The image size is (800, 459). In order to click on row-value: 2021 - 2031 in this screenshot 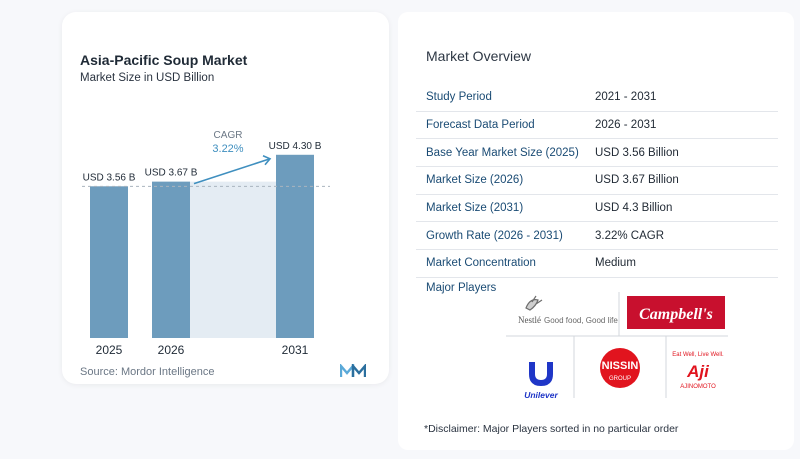, I will do `click(626, 97)`.